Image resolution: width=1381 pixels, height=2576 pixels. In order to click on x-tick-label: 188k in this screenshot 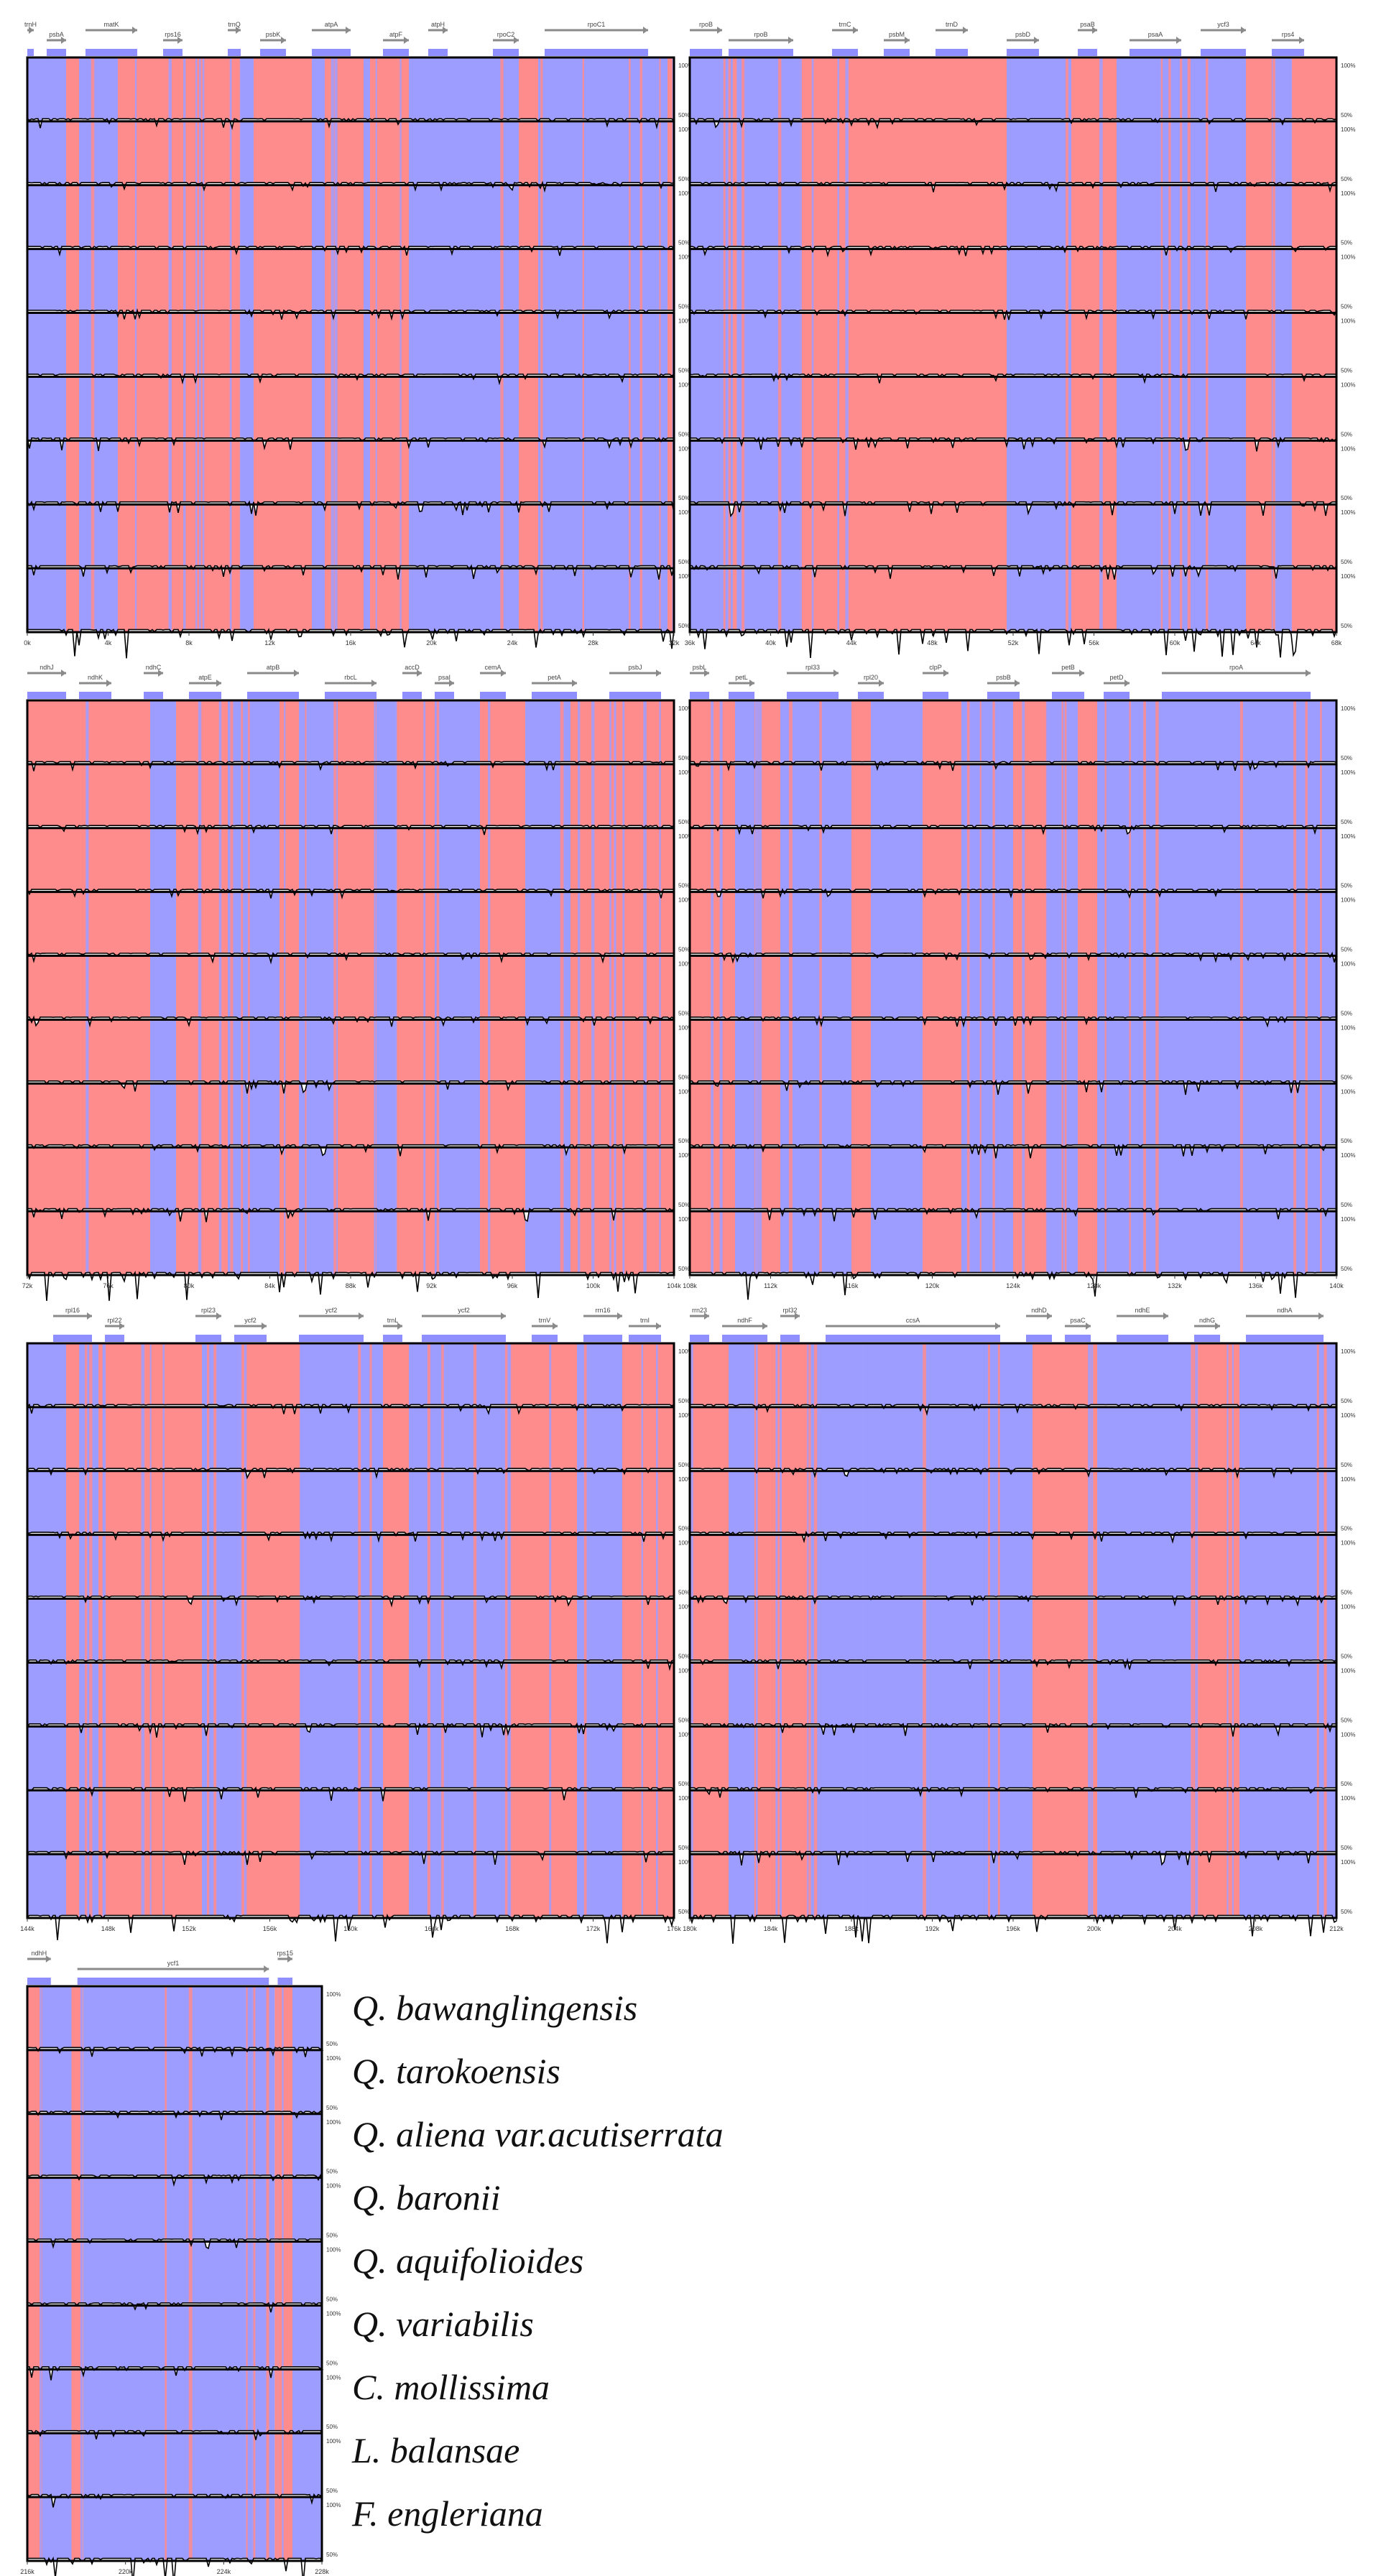, I will do `click(852, 1928)`.